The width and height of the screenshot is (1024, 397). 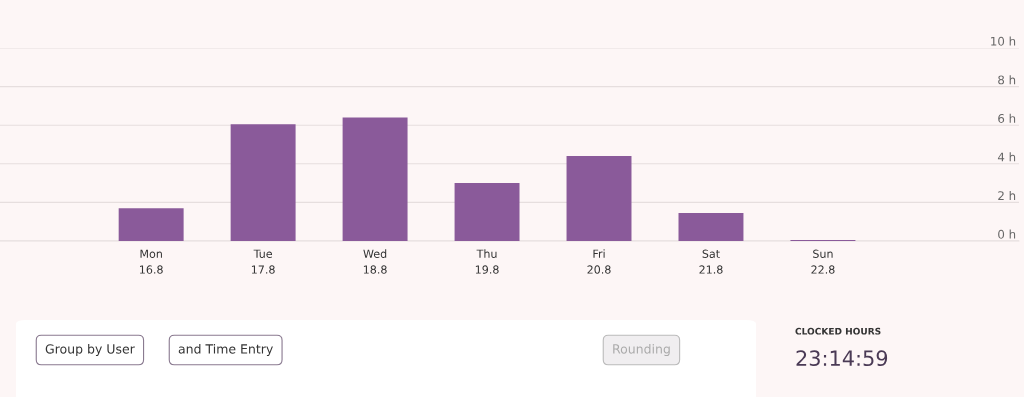 I want to click on x-tick-label: Tue 17.8, so click(x=263, y=261).